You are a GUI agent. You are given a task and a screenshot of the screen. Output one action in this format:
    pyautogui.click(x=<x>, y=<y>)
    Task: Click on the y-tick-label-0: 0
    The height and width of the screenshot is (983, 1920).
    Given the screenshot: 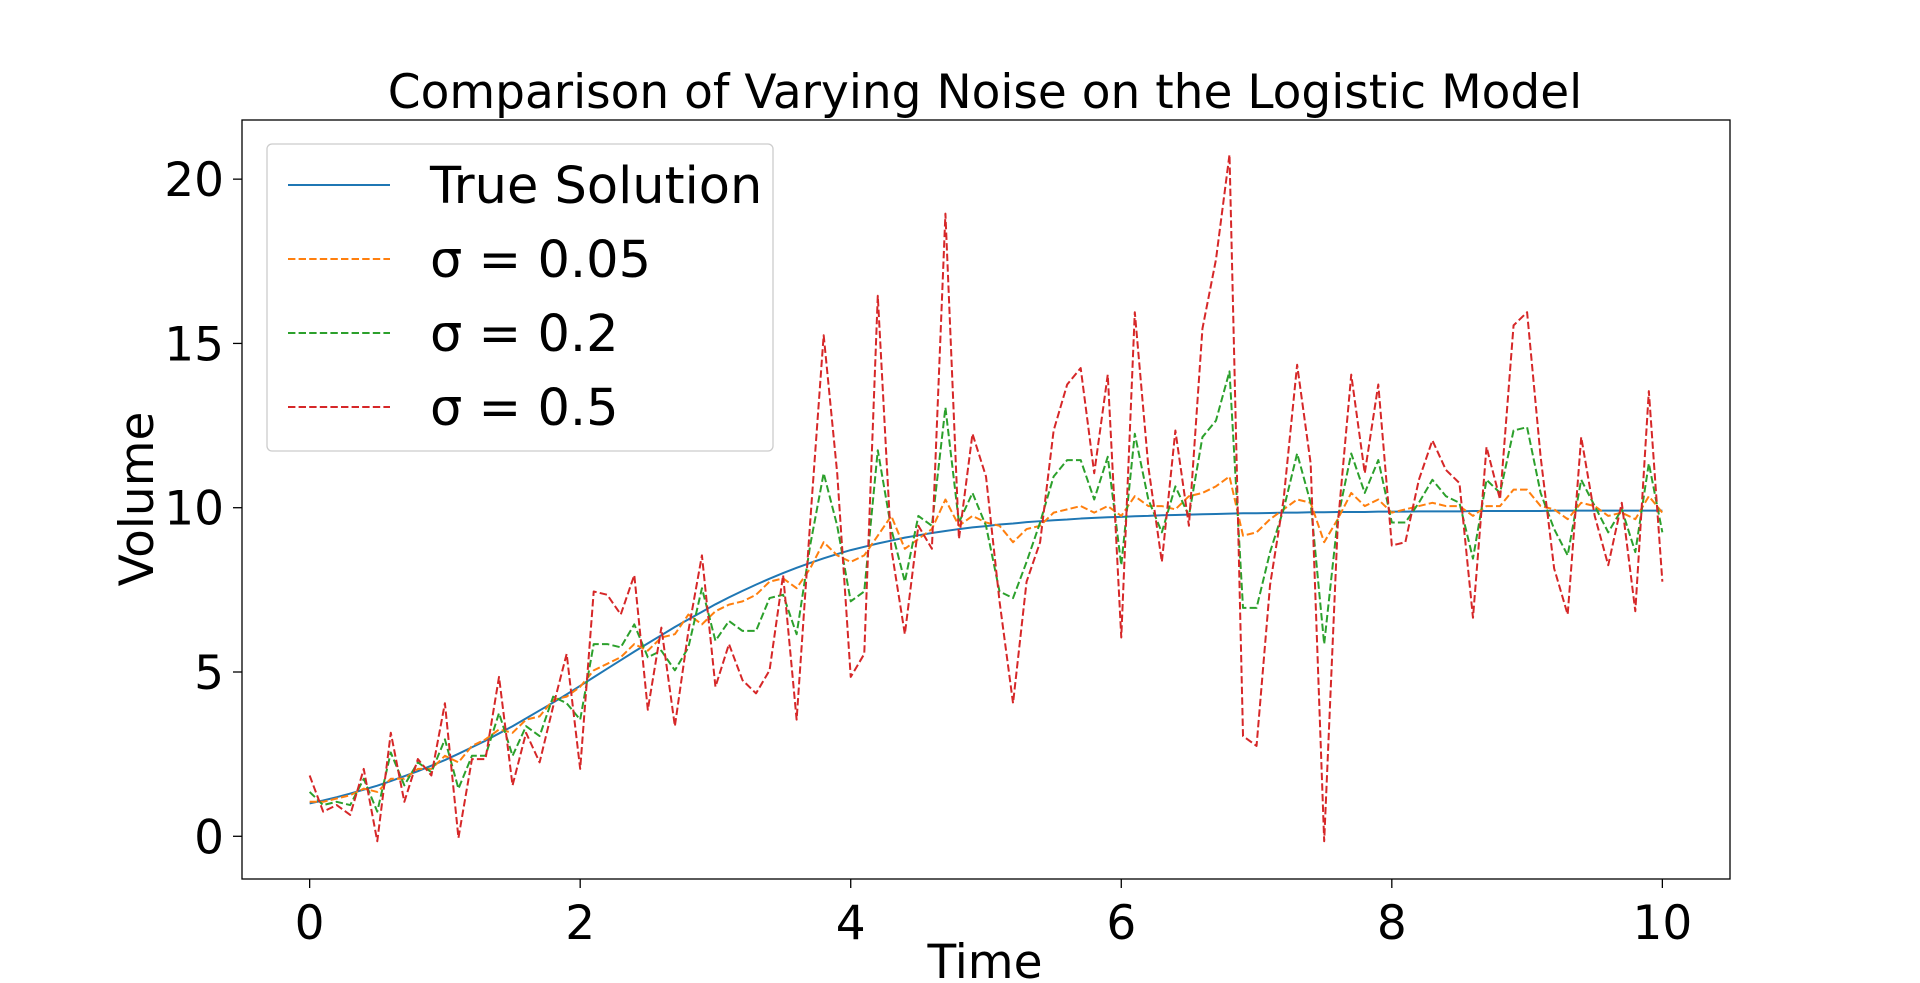 What is the action you would take?
    pyautogui.click(x=209, y=837)
    